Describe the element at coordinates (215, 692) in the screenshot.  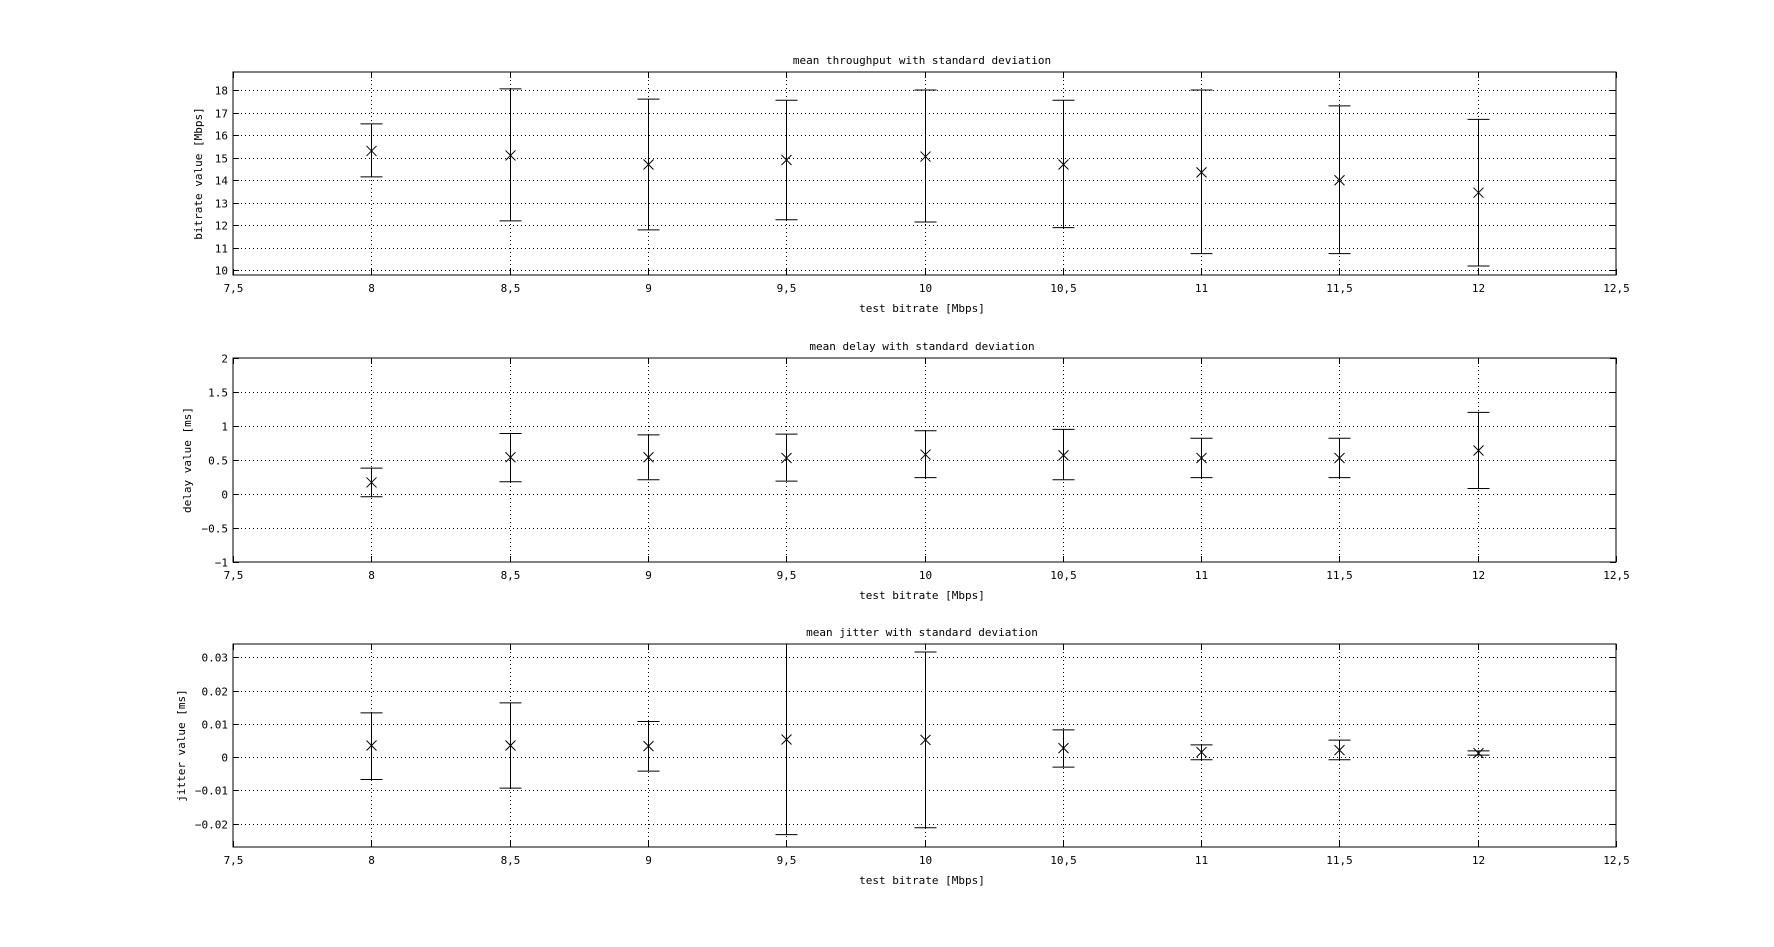
I see `jitter-y-tick-label: 0.02` at that location.